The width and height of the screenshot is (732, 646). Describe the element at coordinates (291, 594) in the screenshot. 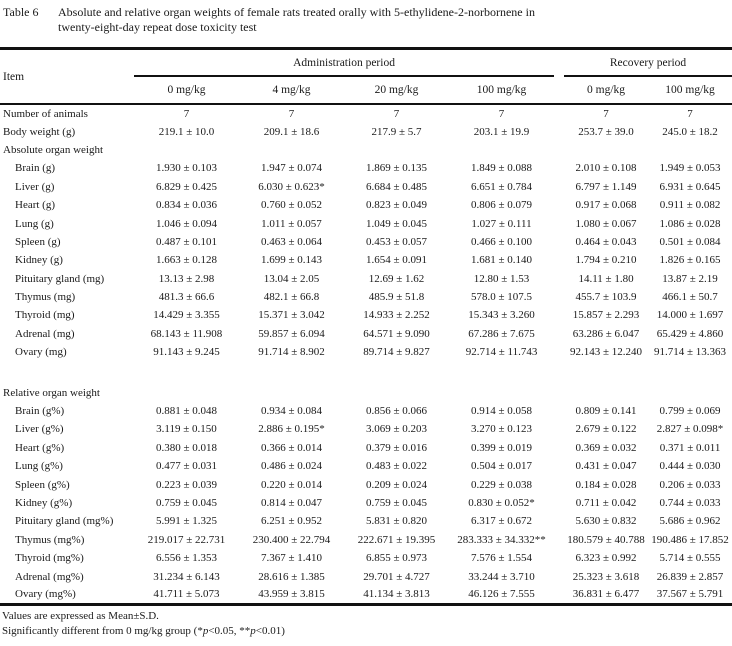

I see `row-value: 43.959 ± 3.815` at that location.